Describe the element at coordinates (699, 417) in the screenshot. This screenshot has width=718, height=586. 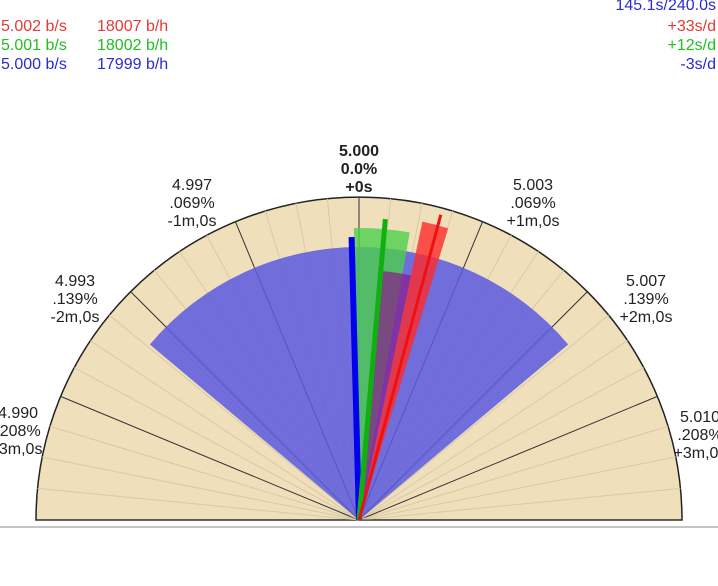
I see `gauge-label-rate: 5.010` at that location.